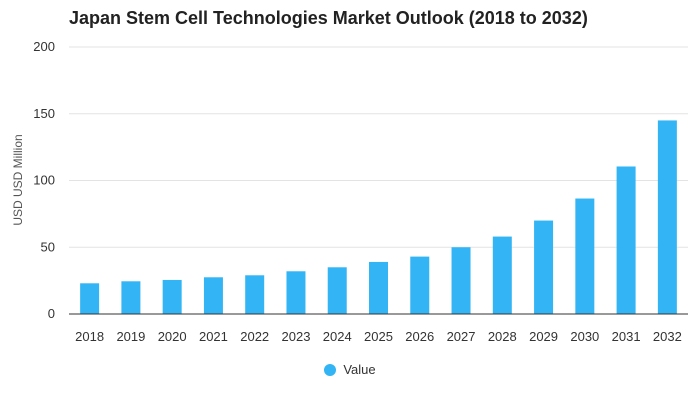  I want to click on x-tick-label: 2023, so click(296, 336).